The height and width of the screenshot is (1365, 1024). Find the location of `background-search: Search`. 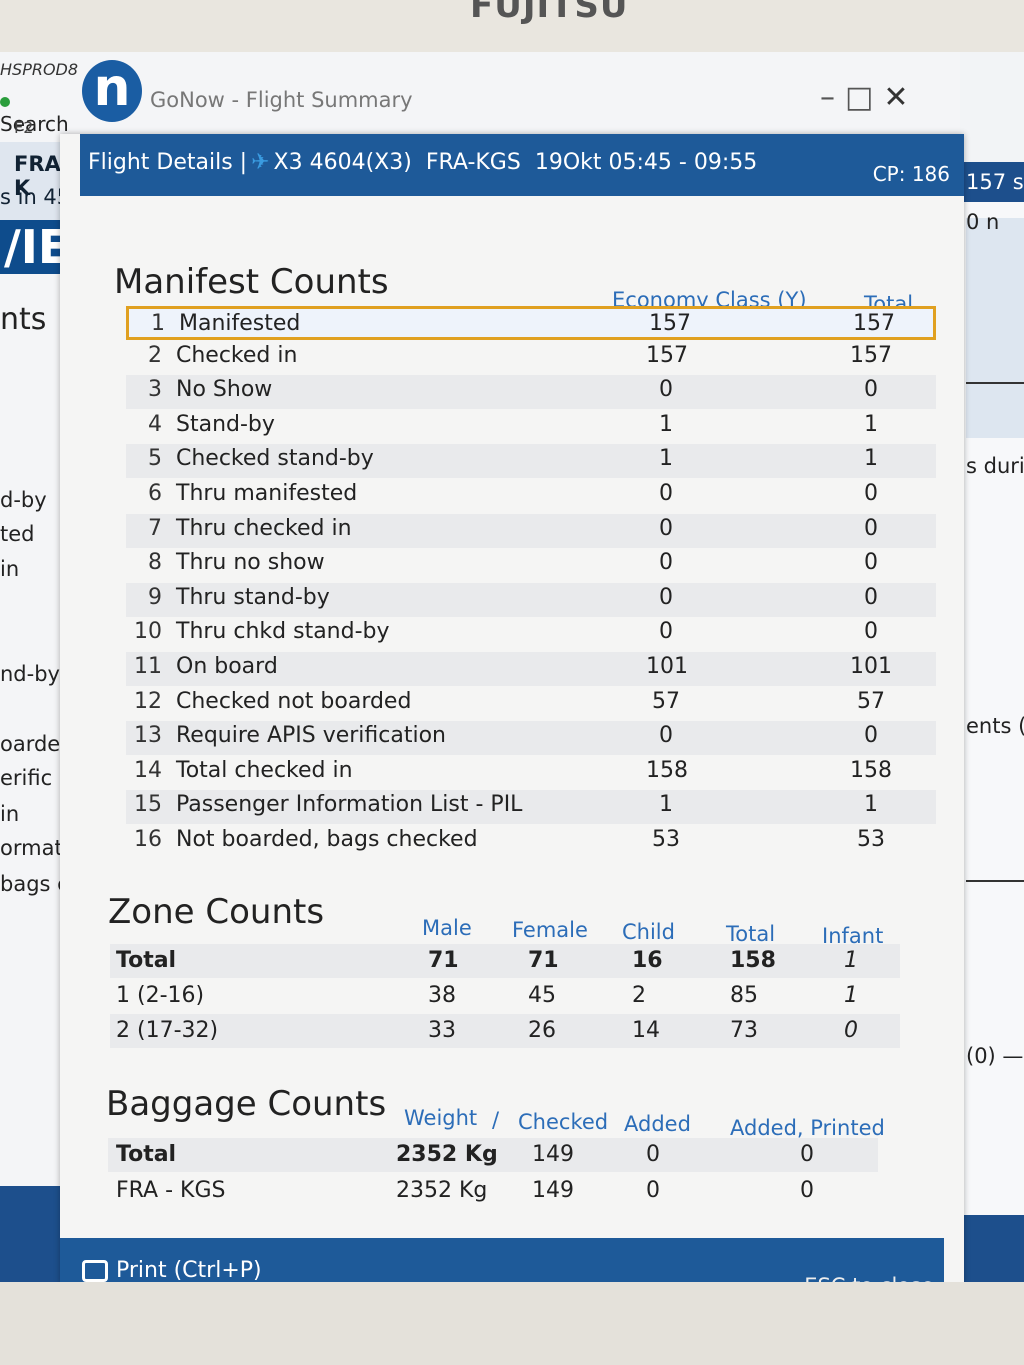

background-search: Search is located at coordinates (40, 112).